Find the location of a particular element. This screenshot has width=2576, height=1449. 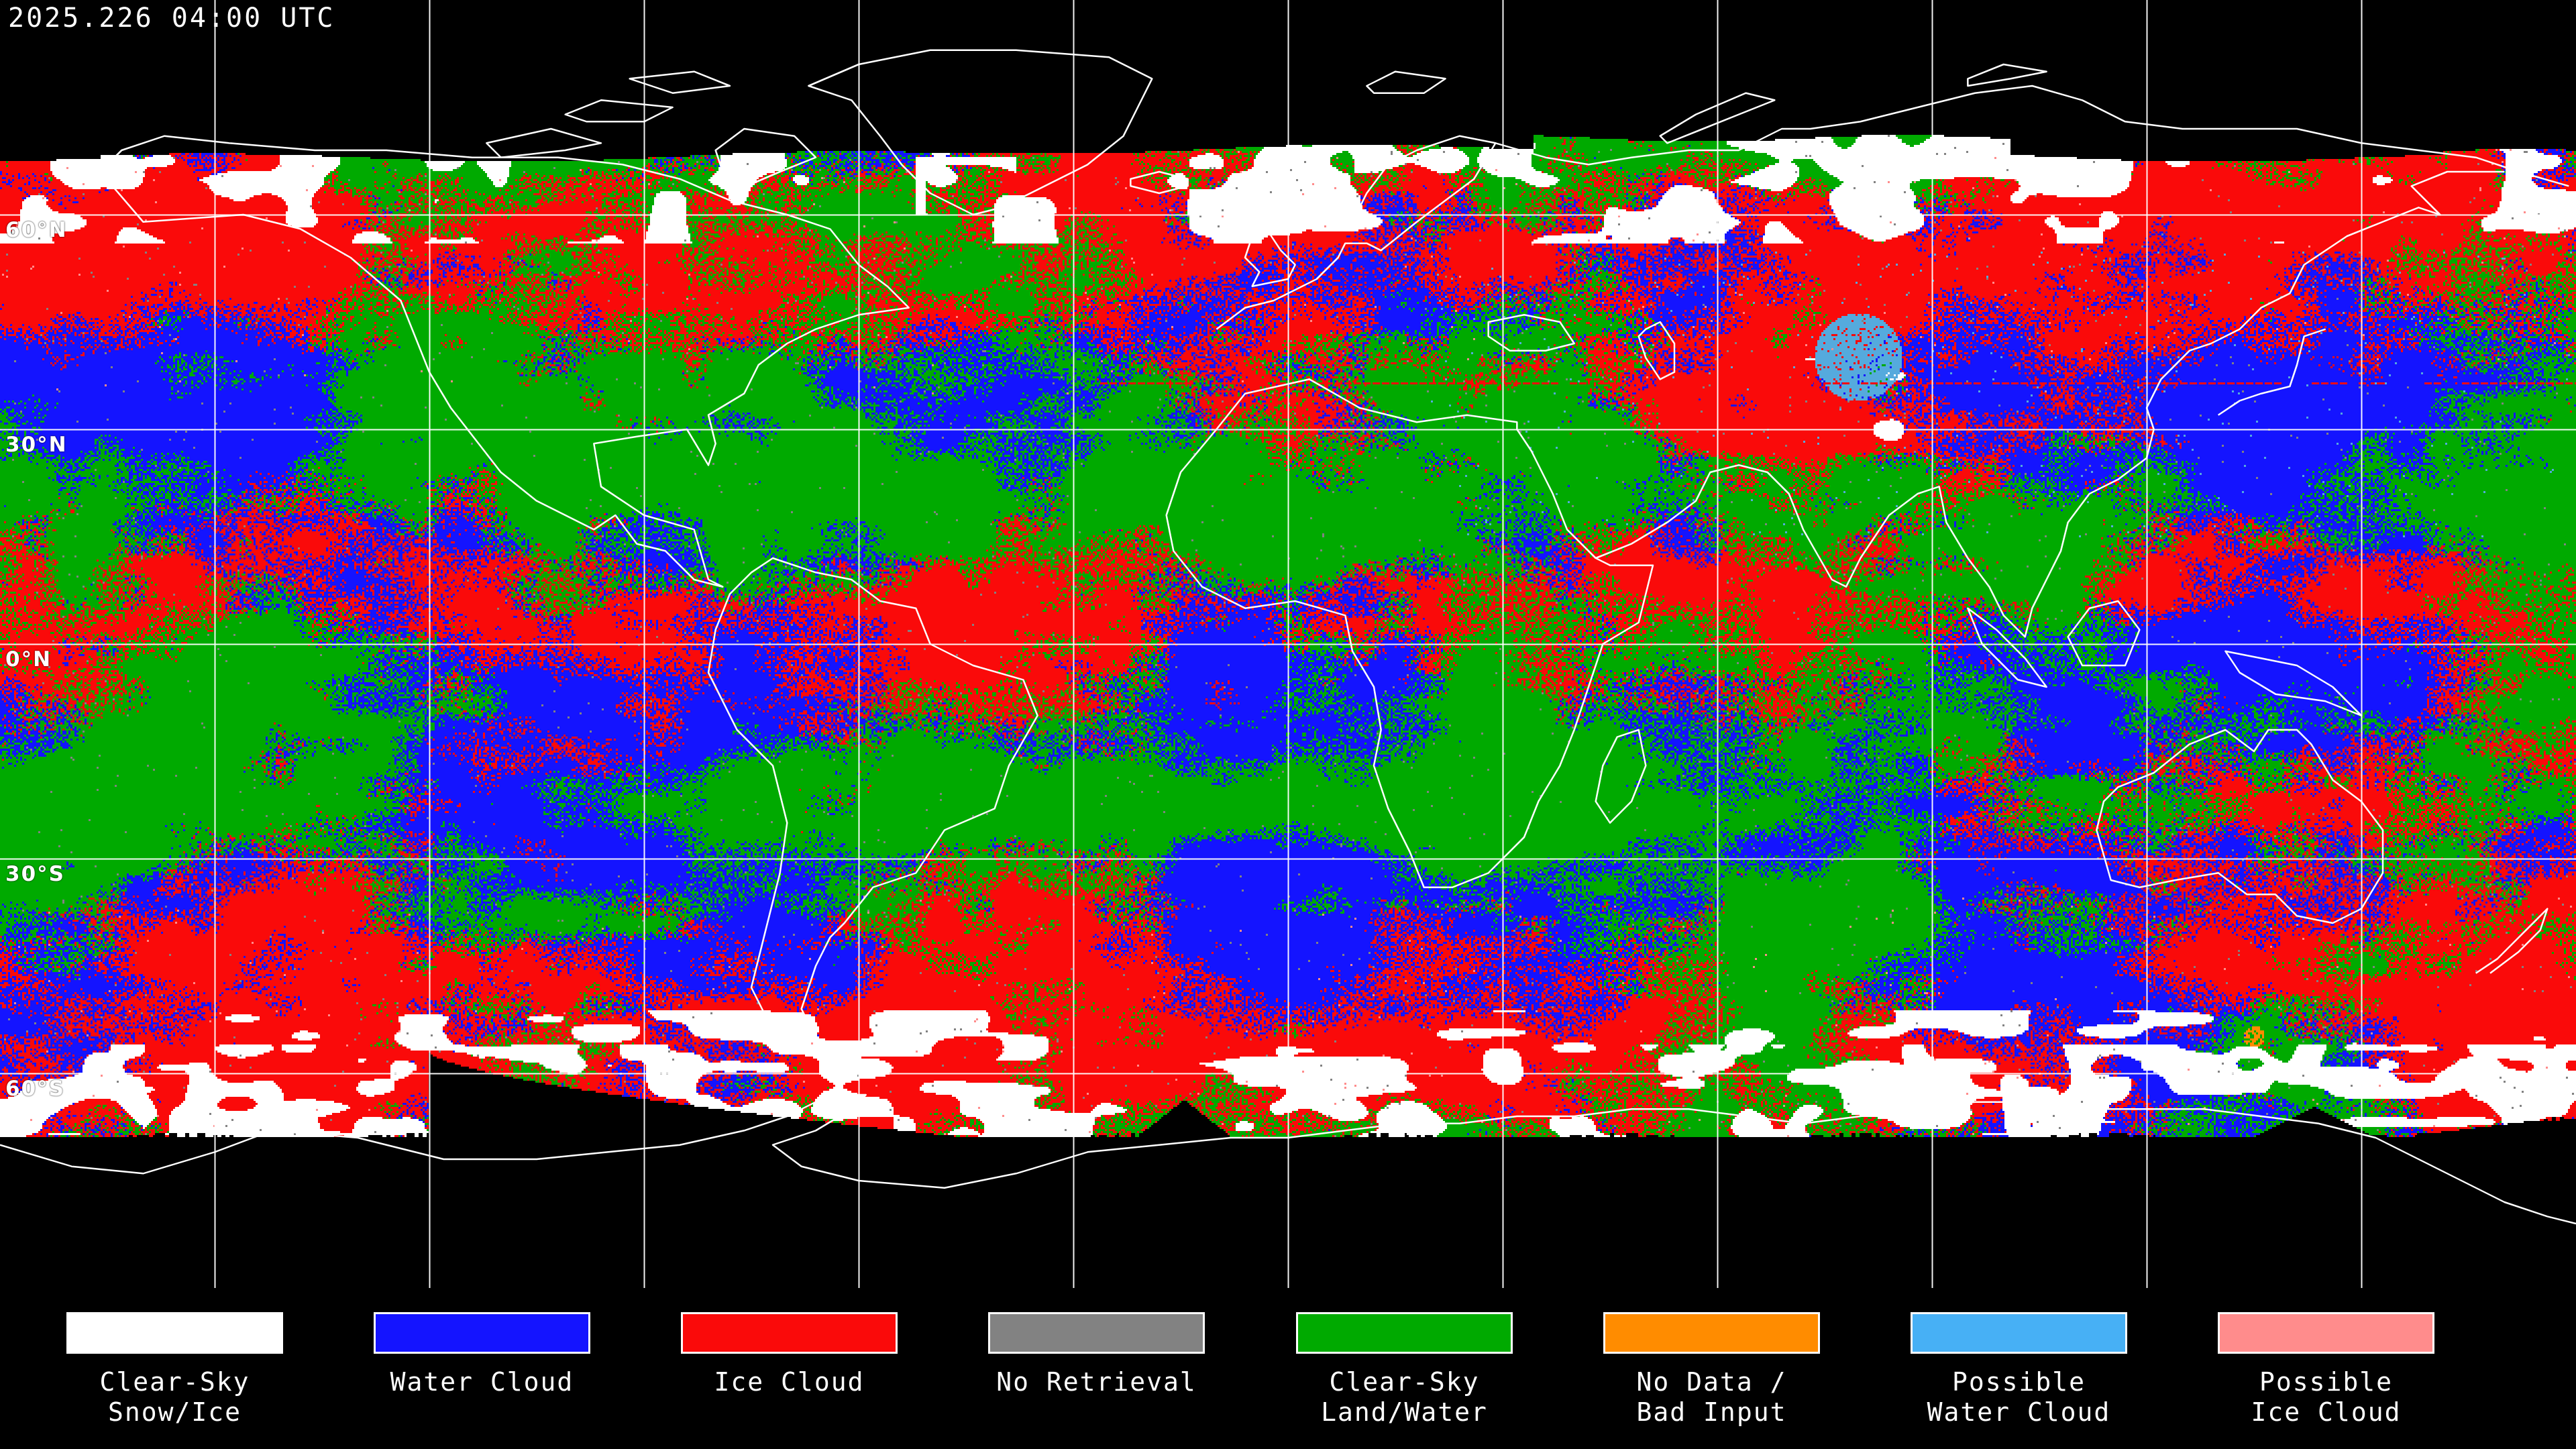

legend-entry: No Data / Bad Input is located at coordinates (1711, 1370).